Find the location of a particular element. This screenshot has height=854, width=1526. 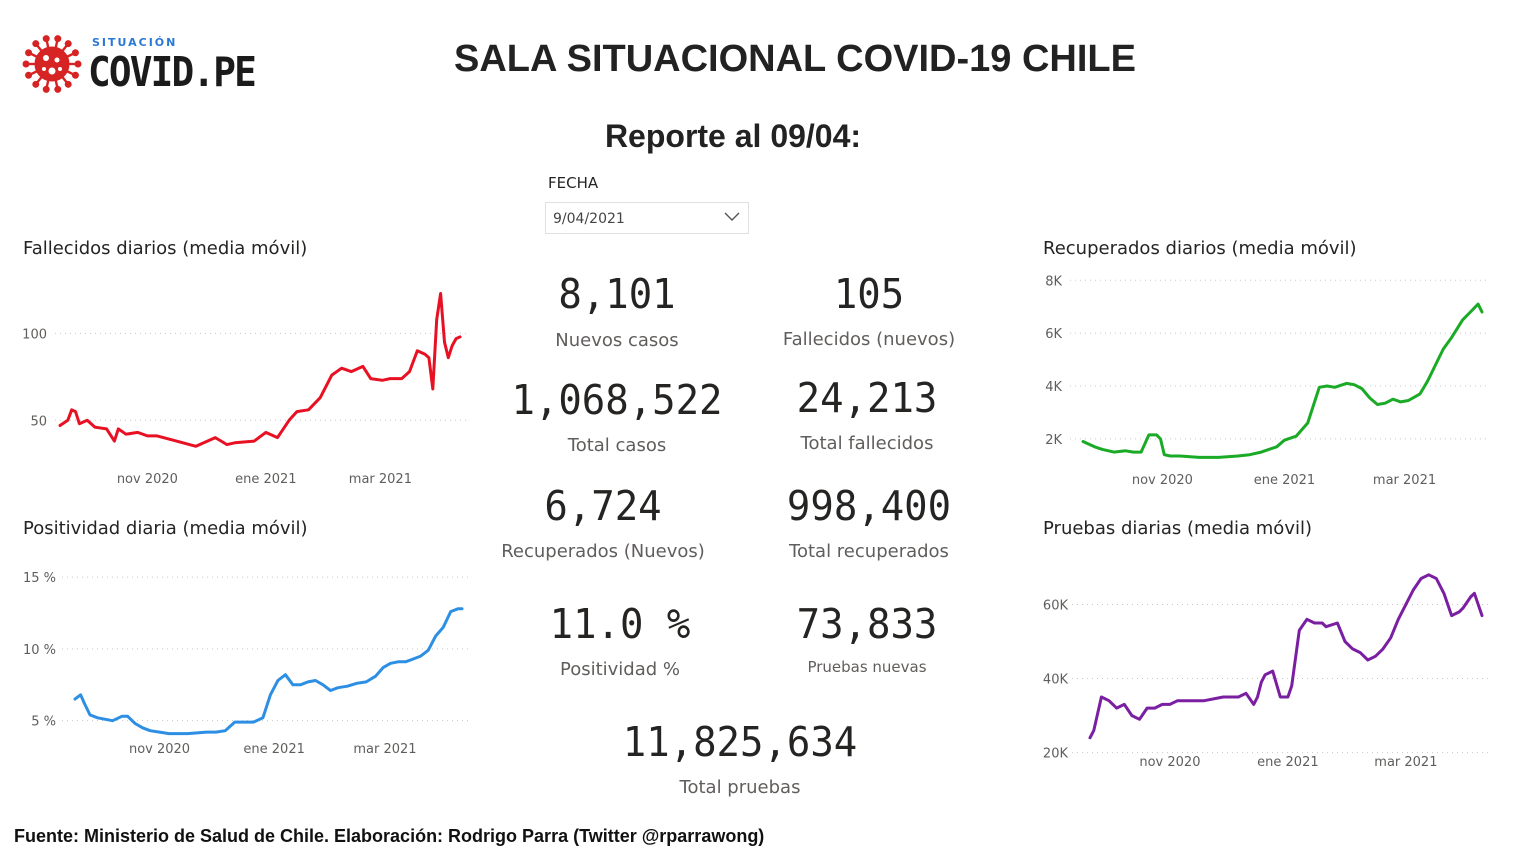

chart-positividad: 5 % 10 % 15 % nov 2020 ene 2021 mar 2021 is located at coordinates (246, 664).